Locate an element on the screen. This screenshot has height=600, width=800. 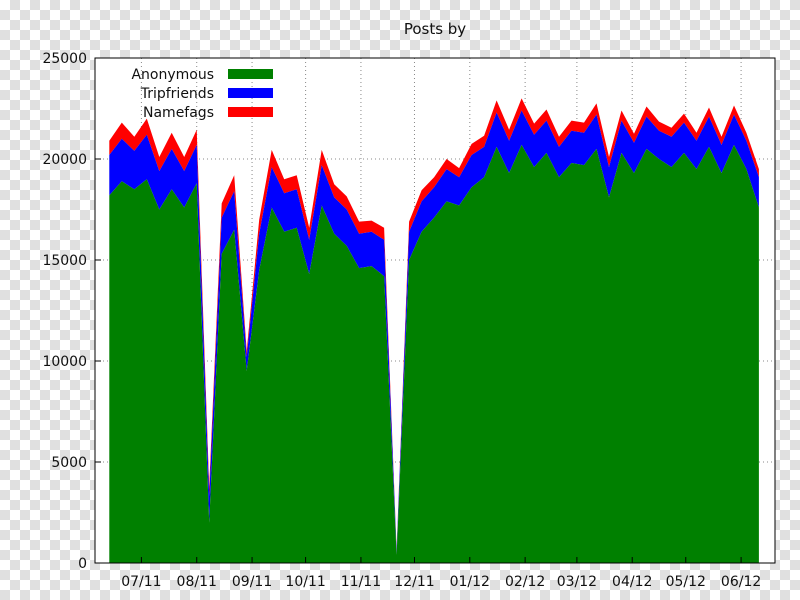
x-tick-label: 06/12 is located at coordinates (741, 582).